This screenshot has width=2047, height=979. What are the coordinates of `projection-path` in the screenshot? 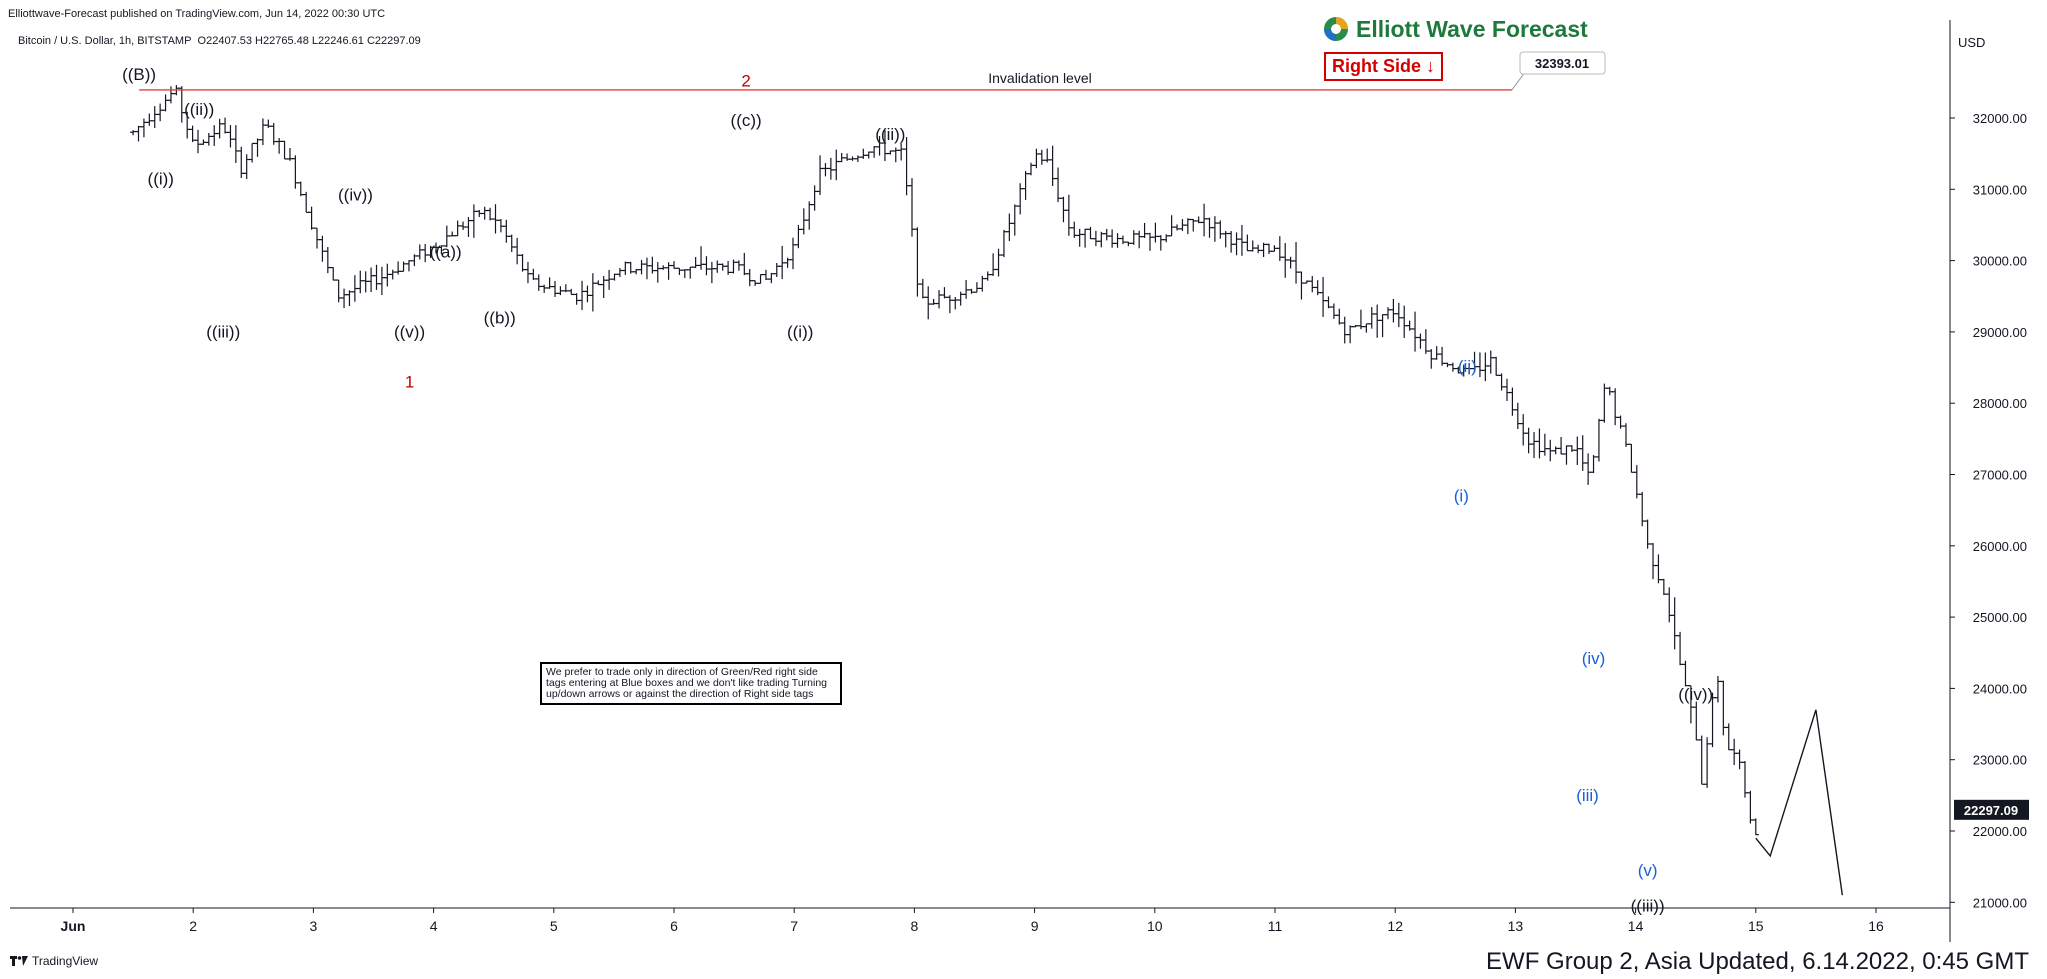 It's located at (1799, 802).